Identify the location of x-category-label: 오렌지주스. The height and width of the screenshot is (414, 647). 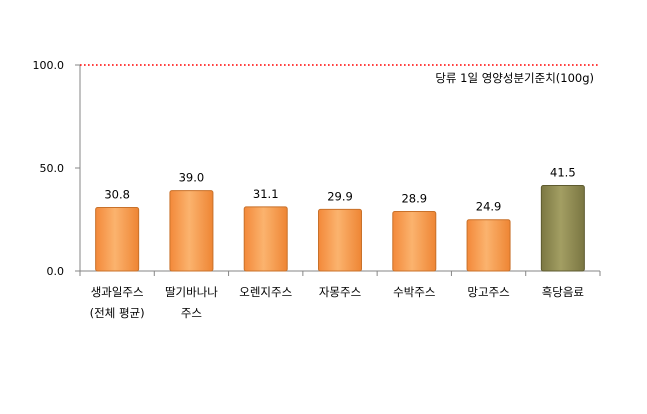
(265, 292).